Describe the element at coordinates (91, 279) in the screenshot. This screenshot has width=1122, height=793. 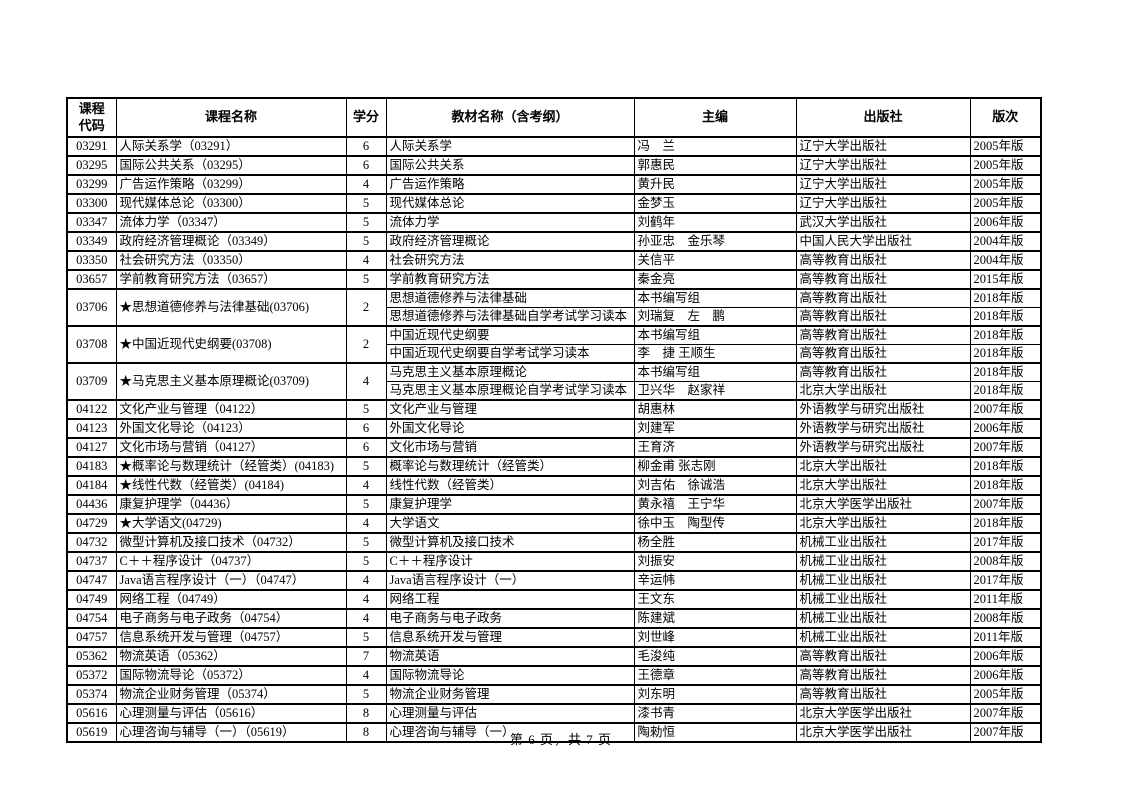
I see `cell-course-code: 03657` at that location.